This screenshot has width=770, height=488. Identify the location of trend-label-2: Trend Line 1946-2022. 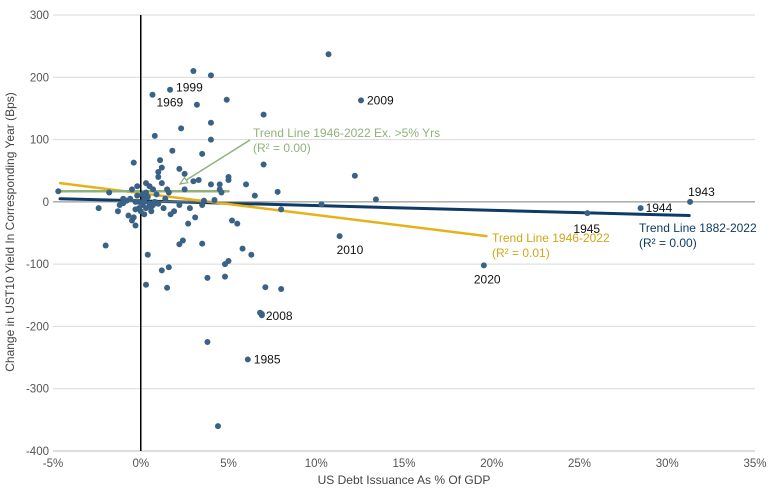
(551, 238).